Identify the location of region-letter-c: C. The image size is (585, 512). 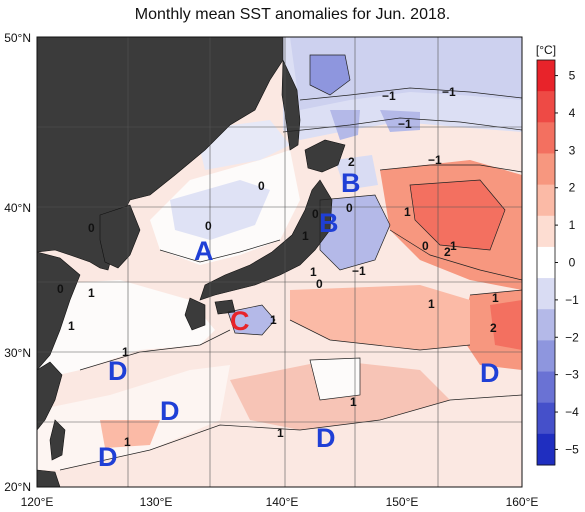
(240, 321).